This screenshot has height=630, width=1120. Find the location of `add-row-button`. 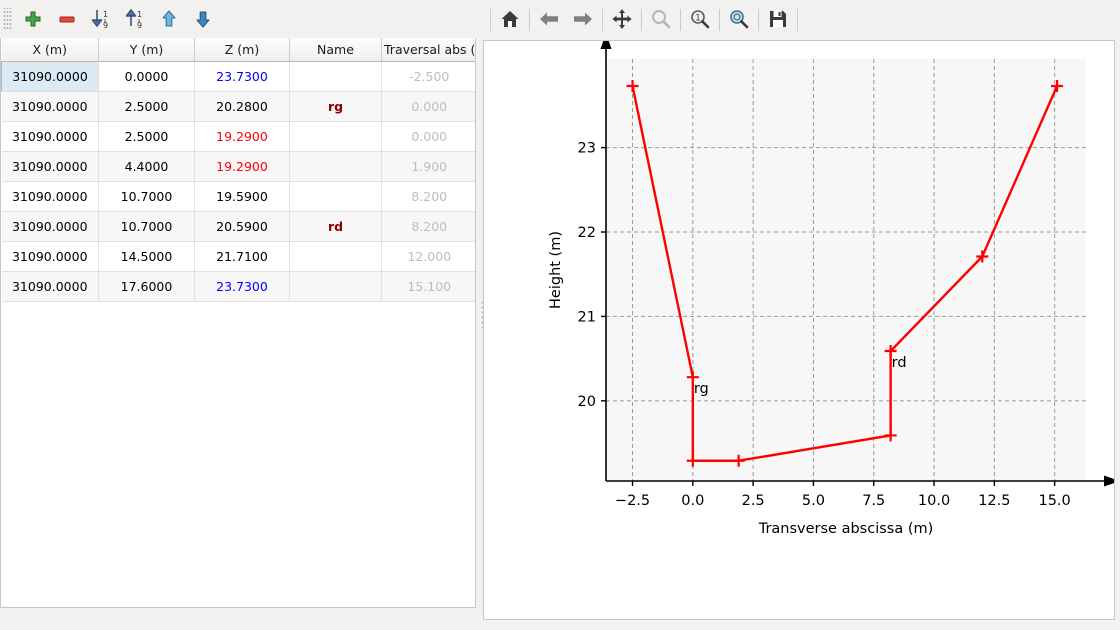

add-row-button is located at coordinates (33, 19).